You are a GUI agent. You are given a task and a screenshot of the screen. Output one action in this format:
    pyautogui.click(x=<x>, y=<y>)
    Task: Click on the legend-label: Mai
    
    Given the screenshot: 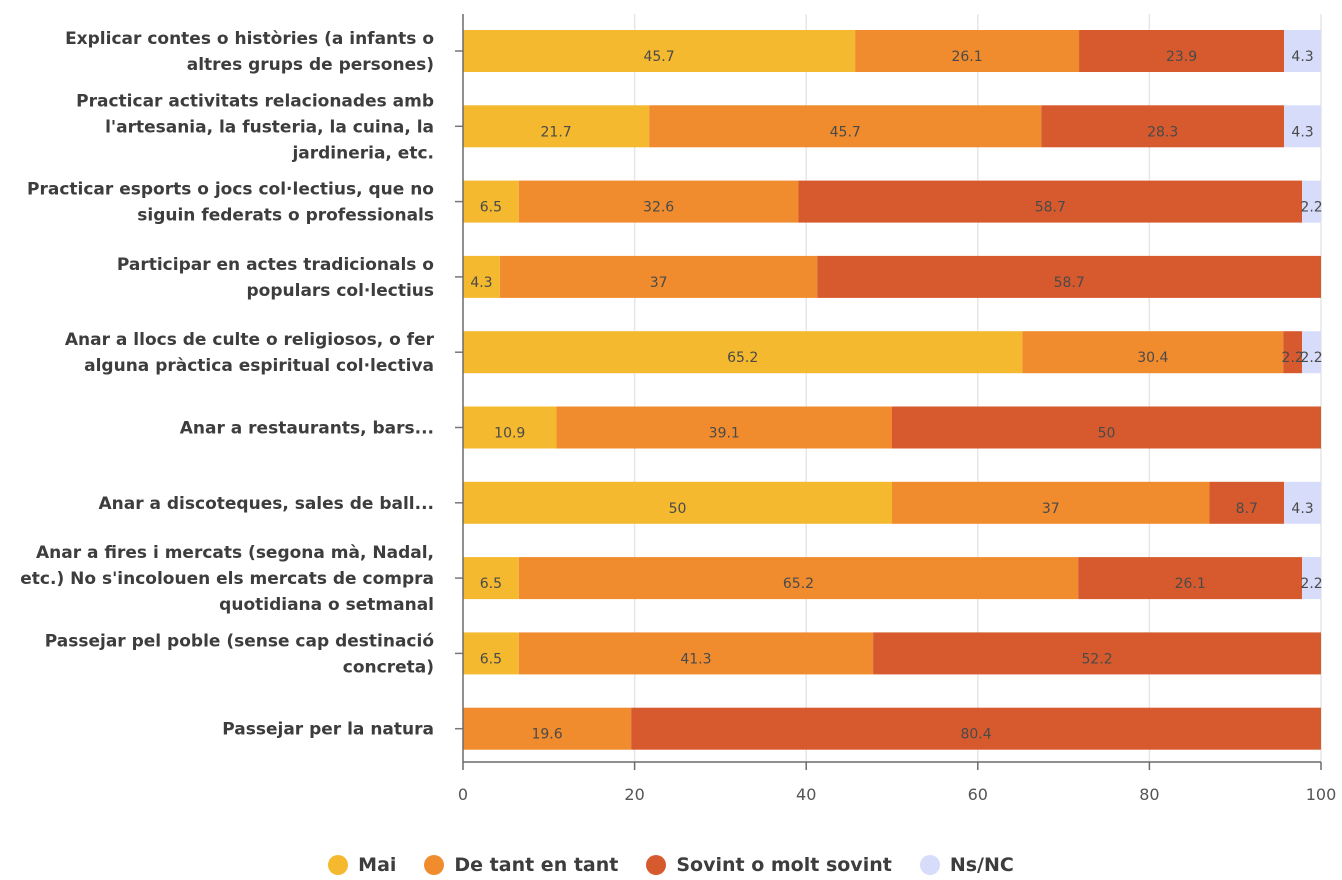 What is the action you would take?
    pyautogui.click(x=377, y=865)
    